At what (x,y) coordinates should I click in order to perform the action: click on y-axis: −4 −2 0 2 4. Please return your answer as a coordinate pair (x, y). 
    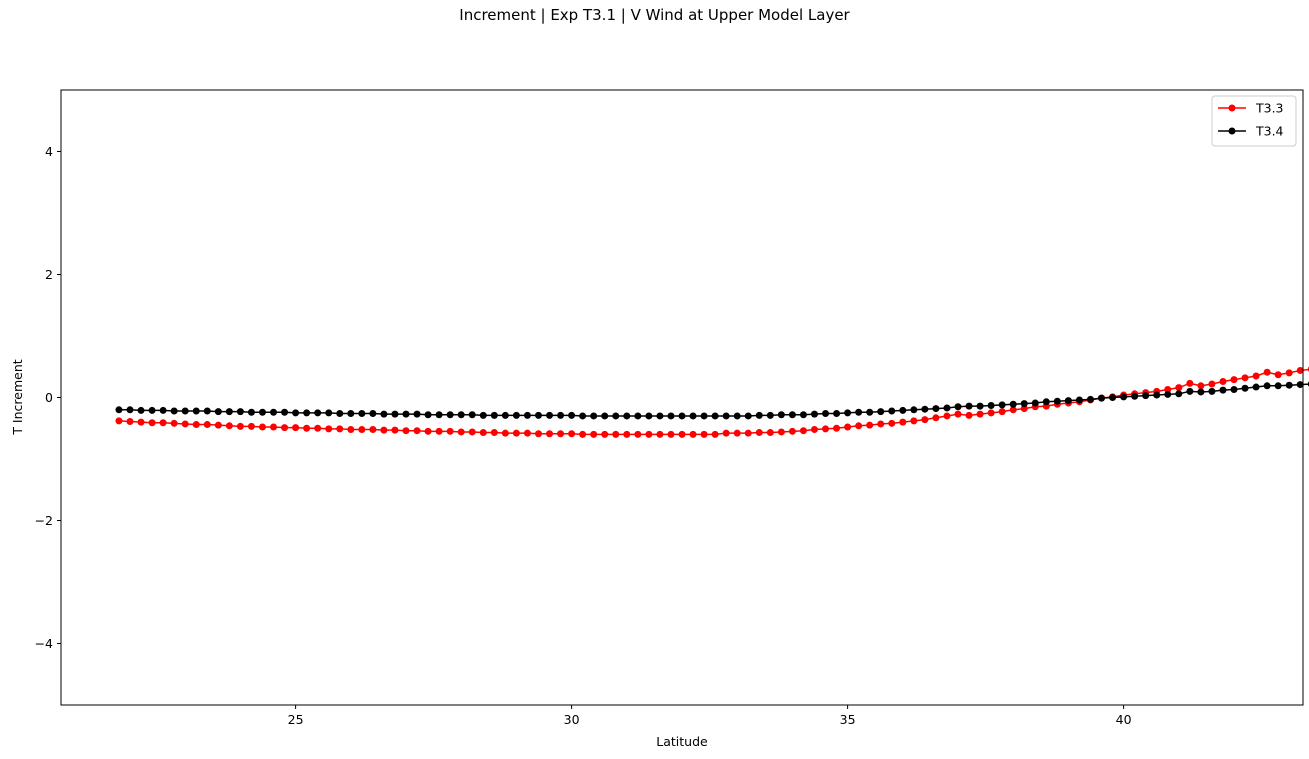
    Looking at the image, I should click on (48, 397).